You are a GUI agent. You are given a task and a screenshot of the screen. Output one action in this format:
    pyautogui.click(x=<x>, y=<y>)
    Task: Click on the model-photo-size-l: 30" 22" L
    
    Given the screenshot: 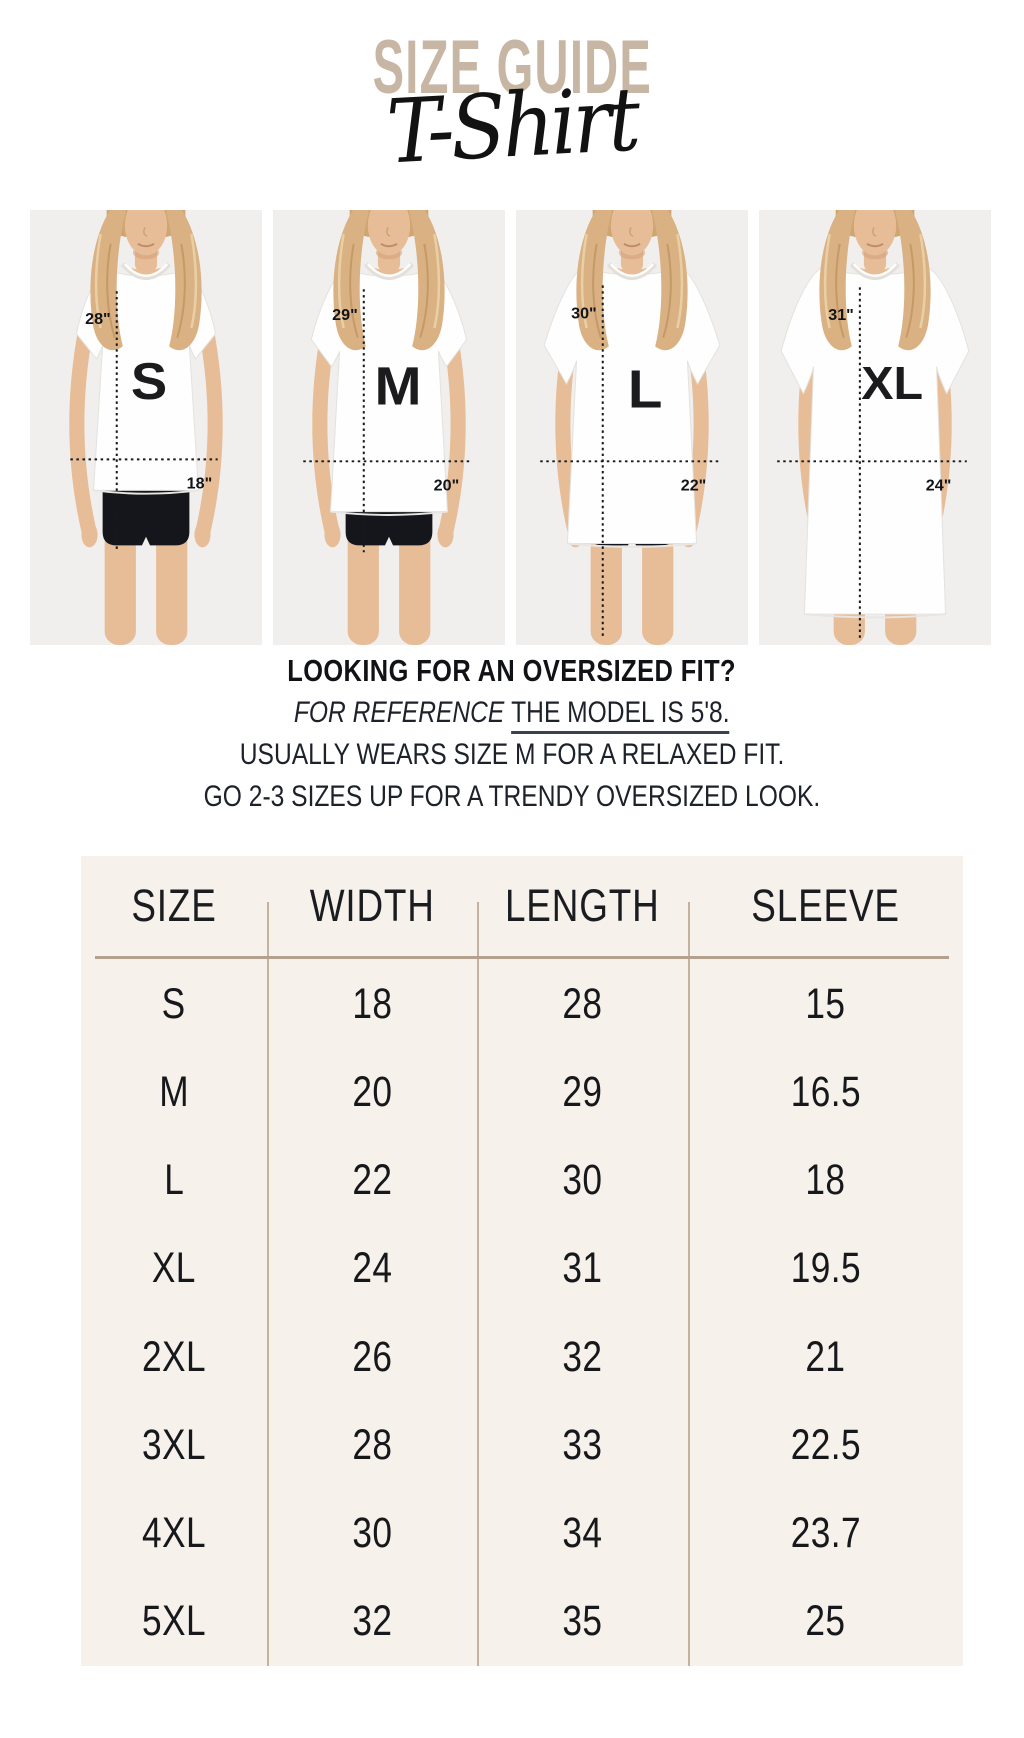 What is the action you would take?
    pyautogui.click(x=632, y=427)
    